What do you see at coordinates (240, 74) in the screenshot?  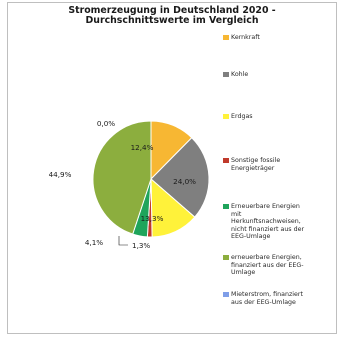 I see `legend-label: Kohle` at bounding box center [240, 74].